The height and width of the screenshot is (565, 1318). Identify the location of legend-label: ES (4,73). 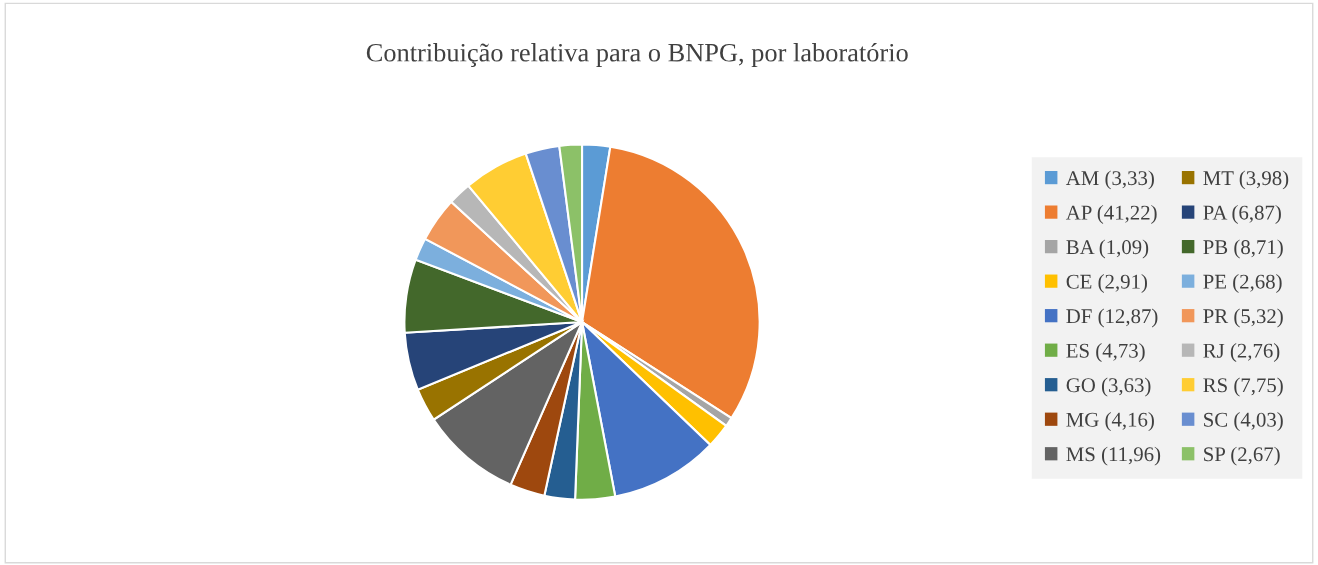
(1105, 352).